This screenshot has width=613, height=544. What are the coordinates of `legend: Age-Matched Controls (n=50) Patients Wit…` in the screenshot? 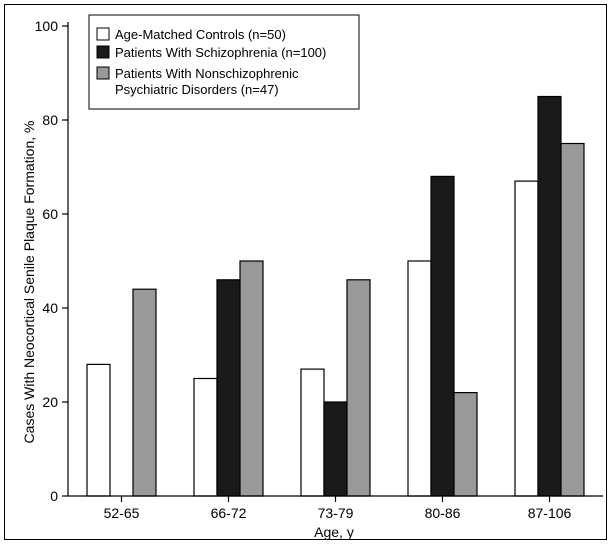 It's located at (224, 62).